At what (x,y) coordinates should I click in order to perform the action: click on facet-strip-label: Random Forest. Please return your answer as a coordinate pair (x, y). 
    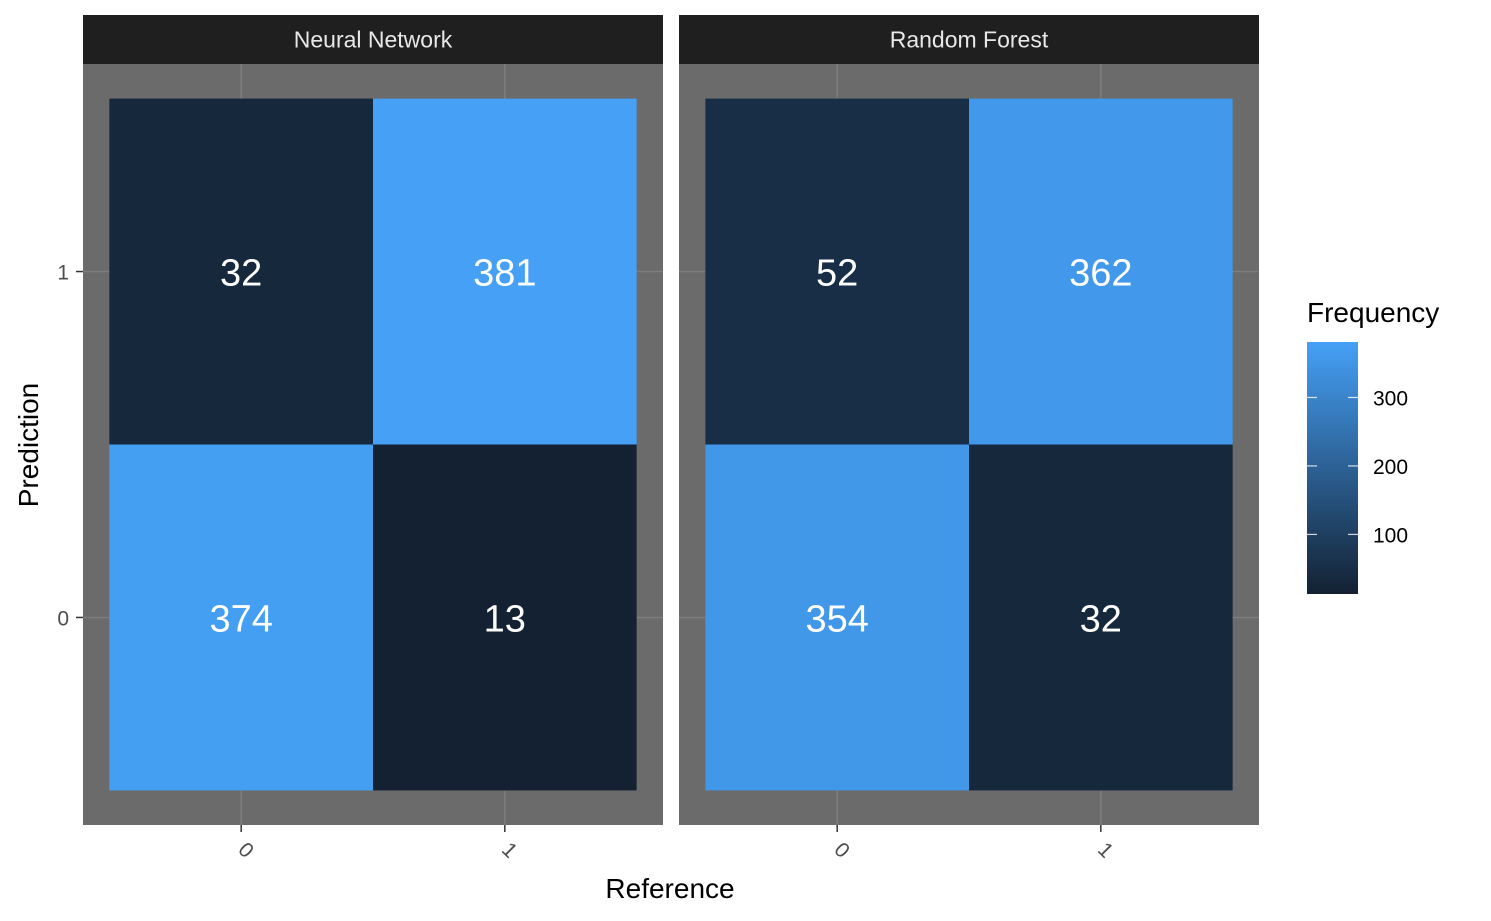
    Looking at the image, I should click on (969, 40).